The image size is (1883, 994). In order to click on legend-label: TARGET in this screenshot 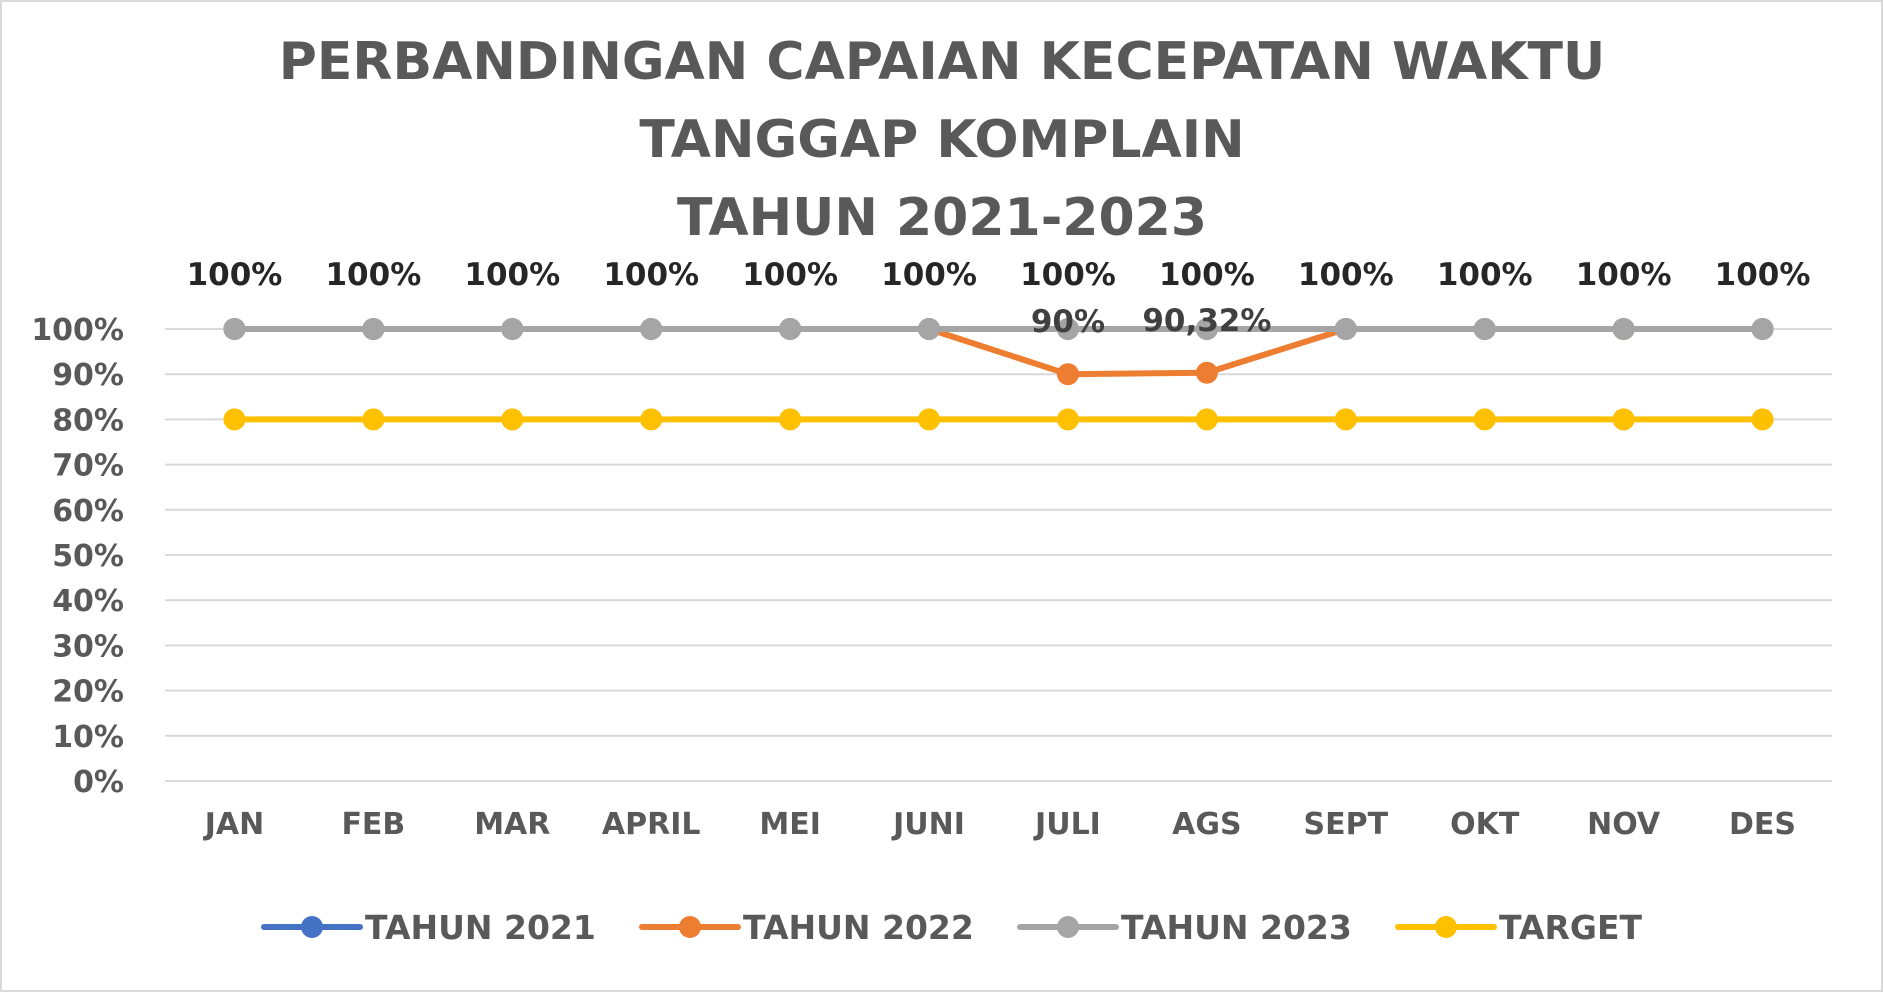, I will do `click(1571, 927)`.